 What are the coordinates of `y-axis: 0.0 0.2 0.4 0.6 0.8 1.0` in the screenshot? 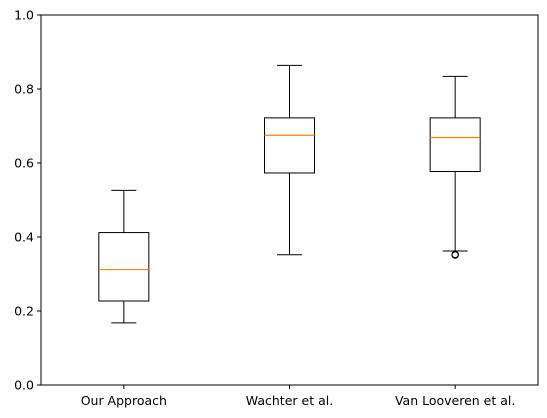 It's located at (27, 200).